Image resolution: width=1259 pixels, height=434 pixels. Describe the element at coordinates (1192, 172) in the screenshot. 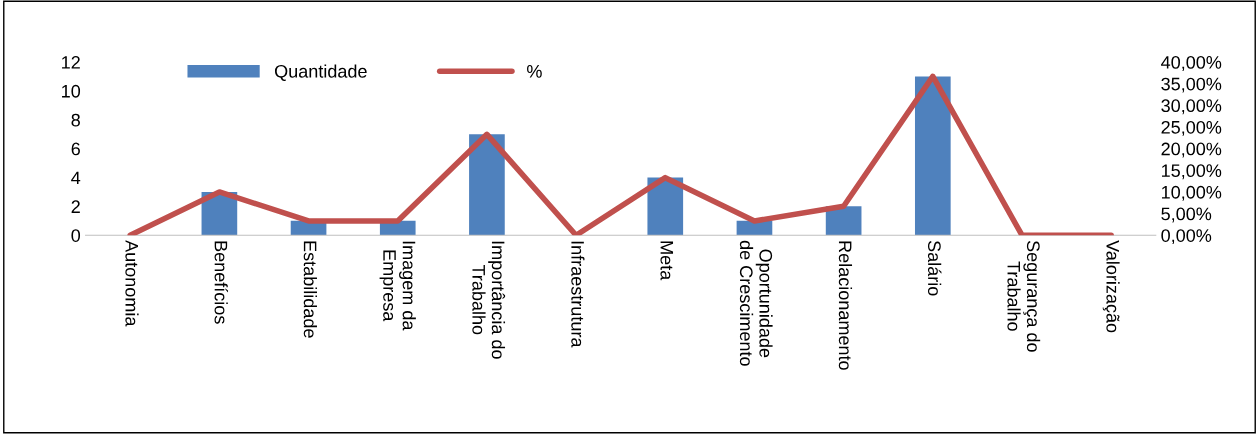

I see `y2-tick-label: 15,00%` at that location.